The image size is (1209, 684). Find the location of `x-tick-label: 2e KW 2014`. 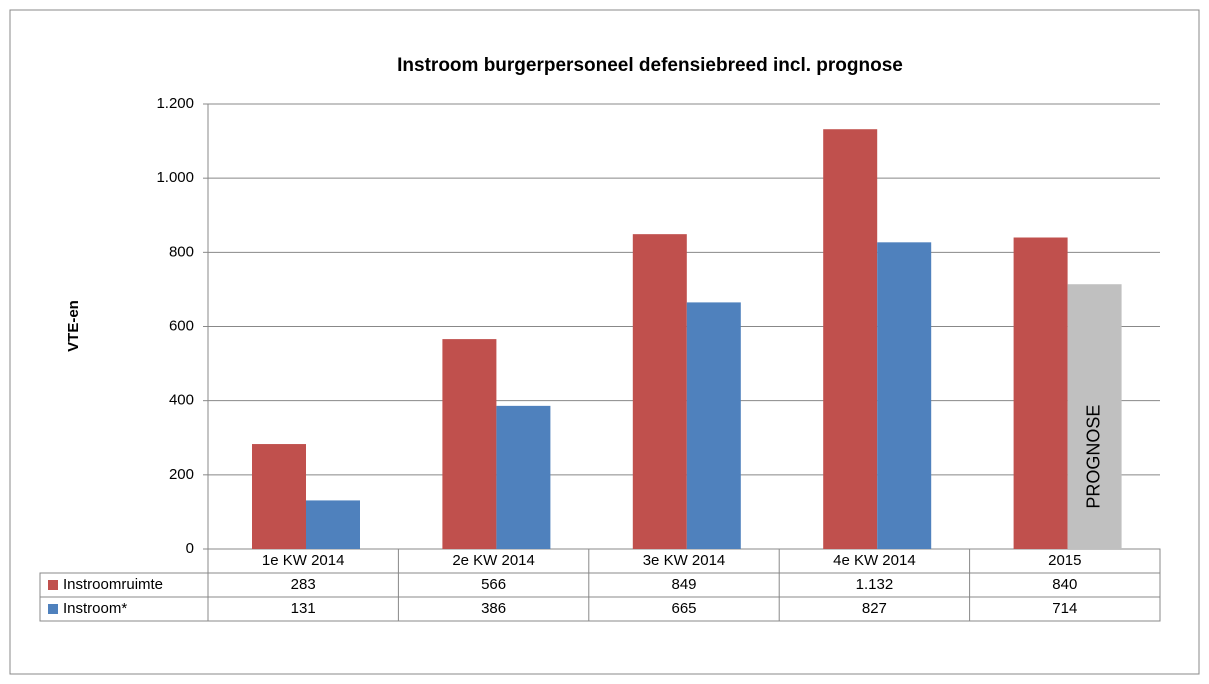

x-tick-label: 2e KW 2014 is located at coordinates (493, 560).